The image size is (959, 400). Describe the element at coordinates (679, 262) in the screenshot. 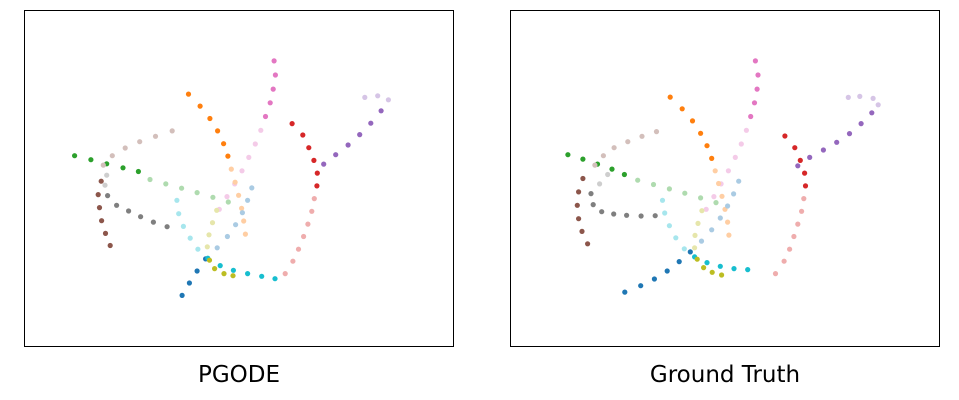

I see `ground-truth-point-s15-p1` at that location.